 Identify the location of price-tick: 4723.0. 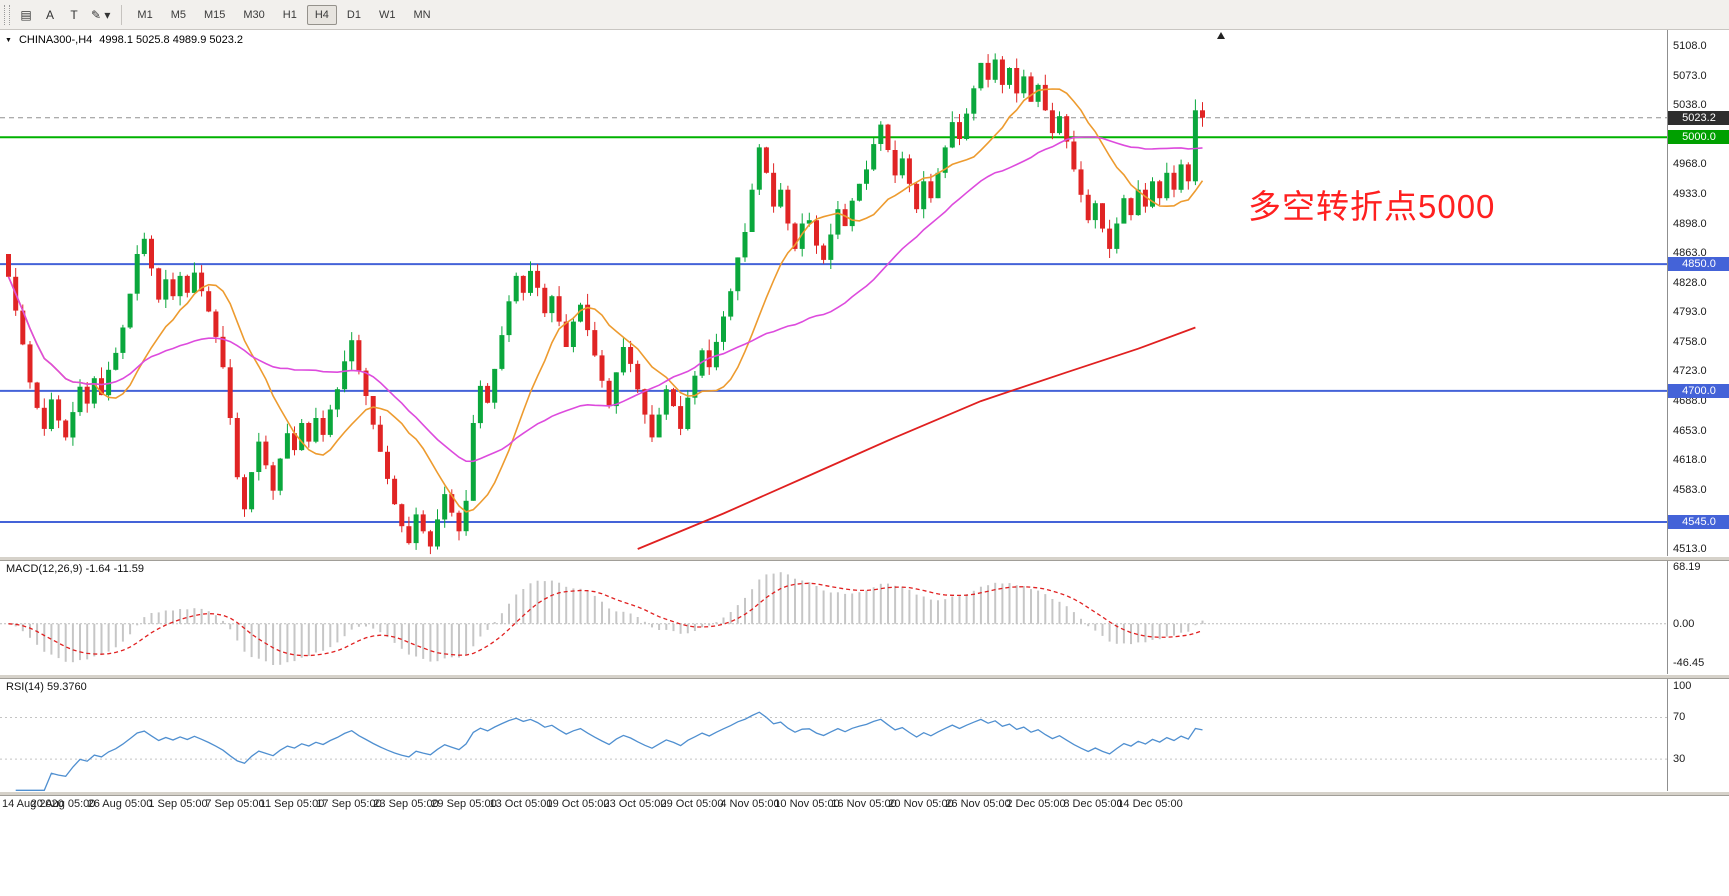
(1690, 371).